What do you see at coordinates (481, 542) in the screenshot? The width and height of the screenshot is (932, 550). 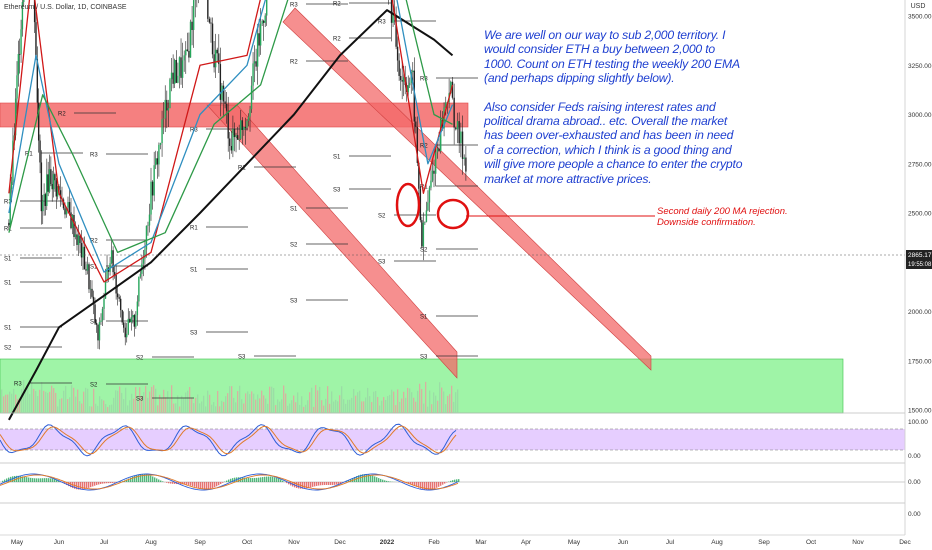 I see `time-tick-label: Mar` at bounding box center [481, 542].